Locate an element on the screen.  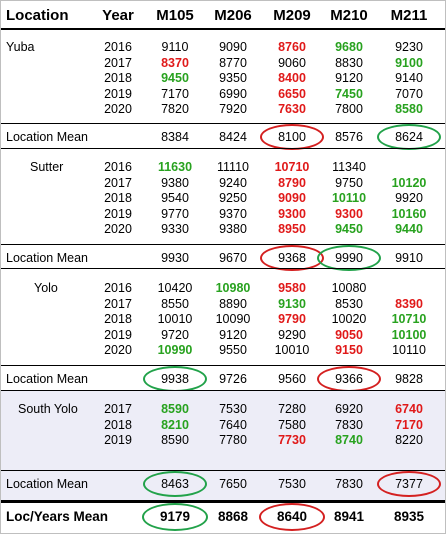
yield-value: 10100 is located at coordinates (409, 334).